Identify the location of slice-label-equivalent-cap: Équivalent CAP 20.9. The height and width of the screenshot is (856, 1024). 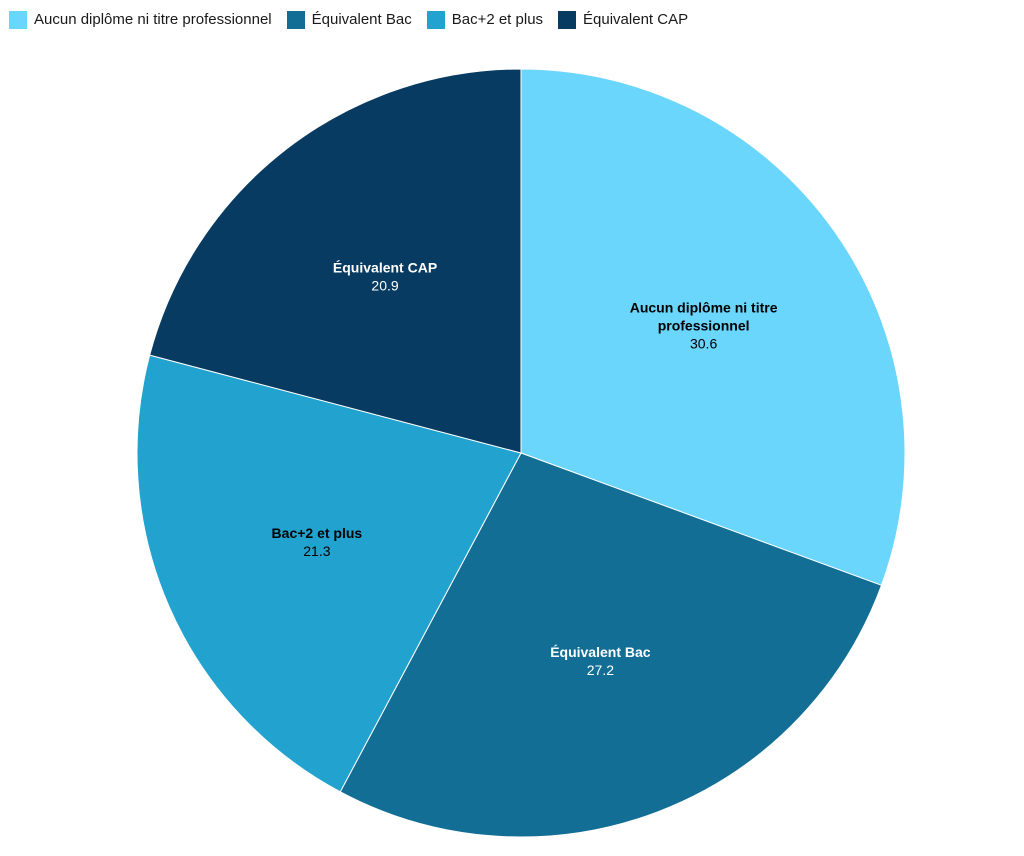
(385, 277).